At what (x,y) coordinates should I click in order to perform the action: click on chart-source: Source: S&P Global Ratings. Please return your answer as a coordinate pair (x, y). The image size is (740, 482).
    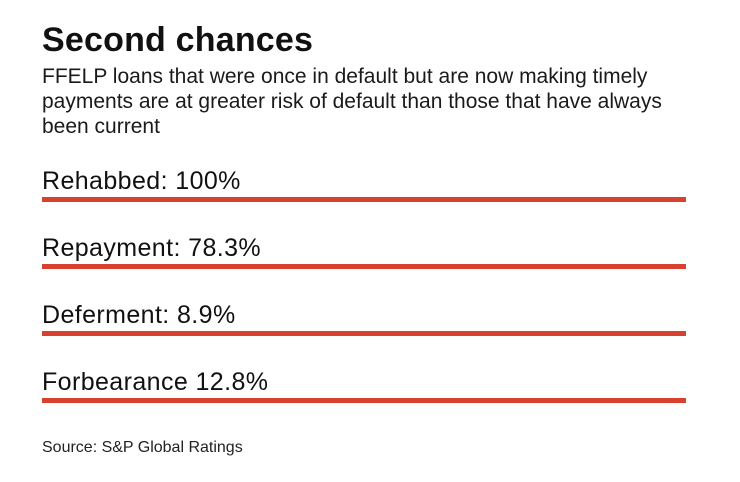
    Looking at the image, I should click on (142, 447).